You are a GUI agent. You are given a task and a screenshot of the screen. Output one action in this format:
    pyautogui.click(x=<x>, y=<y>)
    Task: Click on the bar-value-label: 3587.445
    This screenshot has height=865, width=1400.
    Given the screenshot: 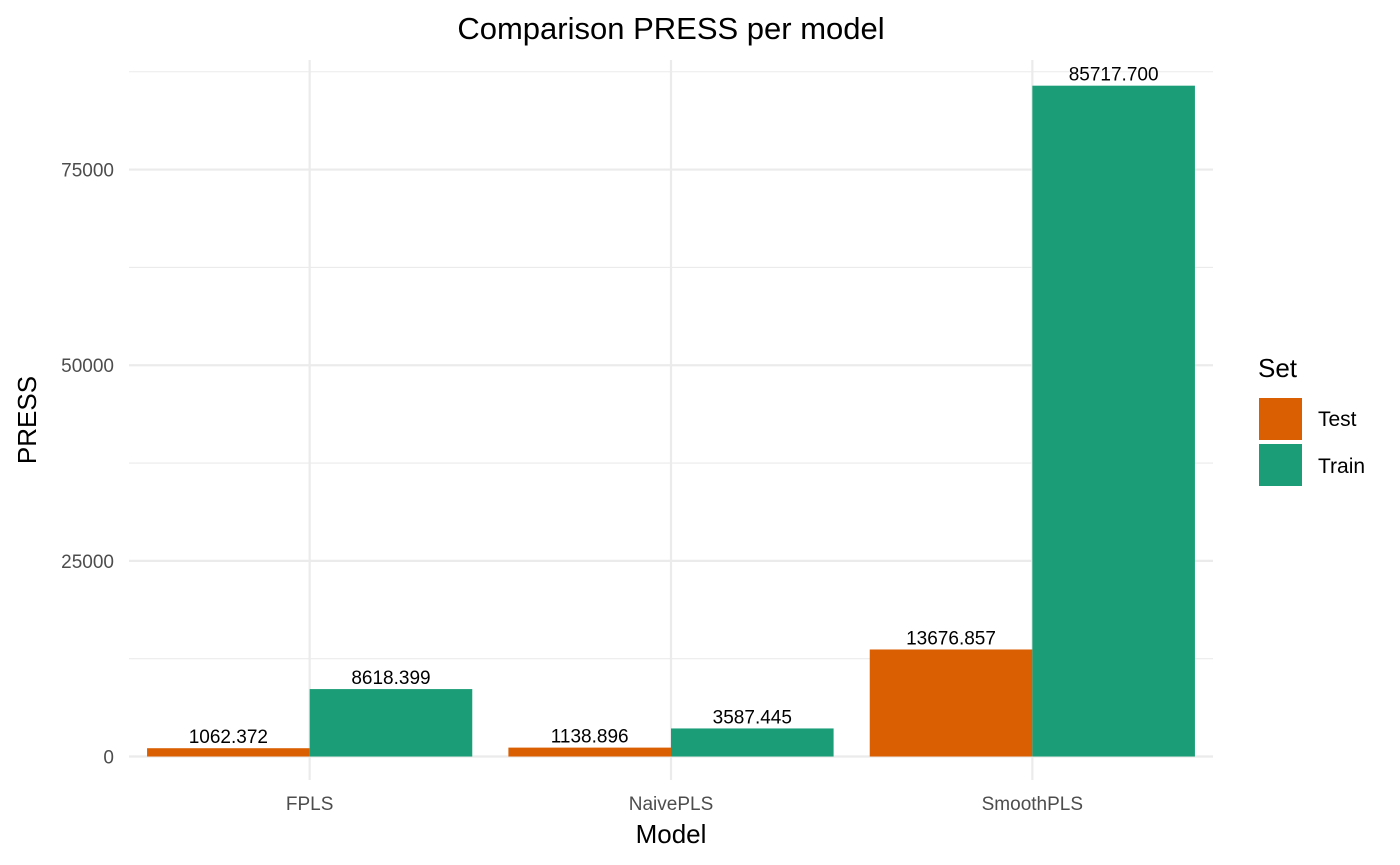 What is the action you would take?
    pyautogui.click(x=752, y=717)
    